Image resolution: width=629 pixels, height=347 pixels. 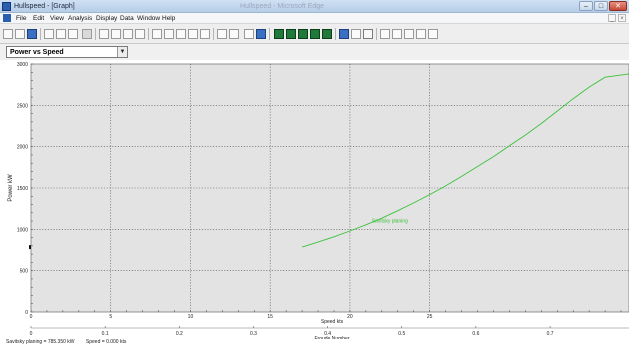 What do you see at coordinates (612, 18) in the screenshot?
I see `mdi-minimize-button: _` at bounding box center [612, 18].